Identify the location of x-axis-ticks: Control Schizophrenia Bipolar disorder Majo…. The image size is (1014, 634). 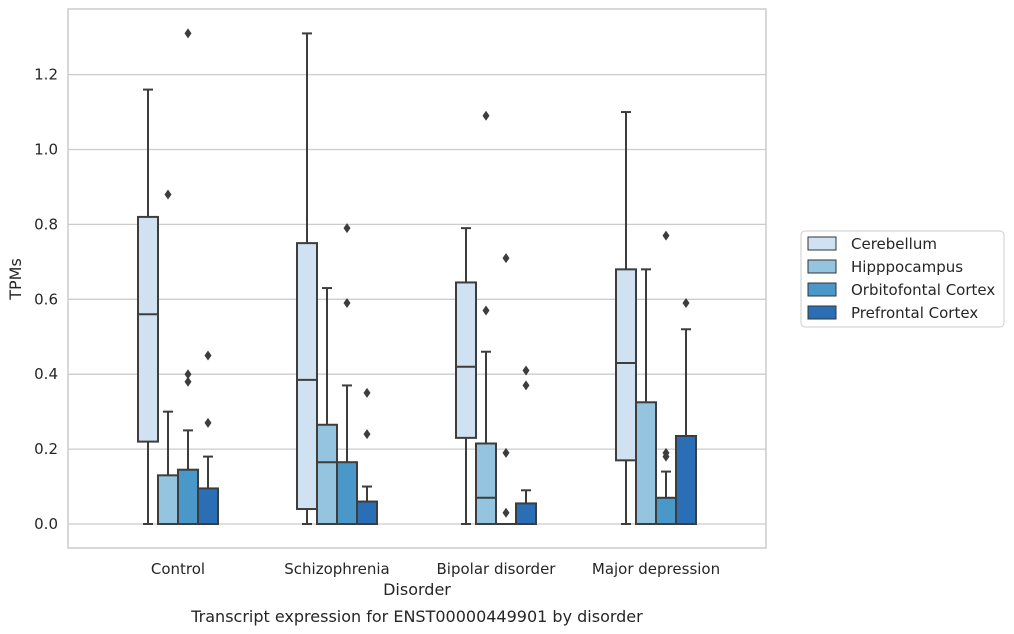
(435, 569).